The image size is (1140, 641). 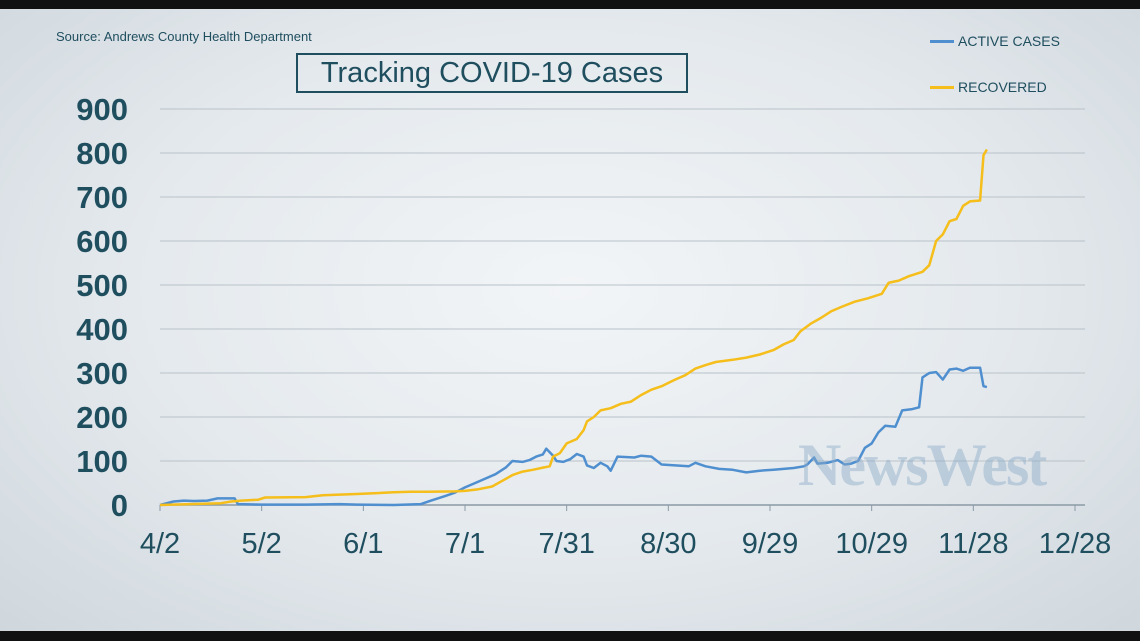 I want to click on x-tick-label: 9/29, so click(x=770, y=544).